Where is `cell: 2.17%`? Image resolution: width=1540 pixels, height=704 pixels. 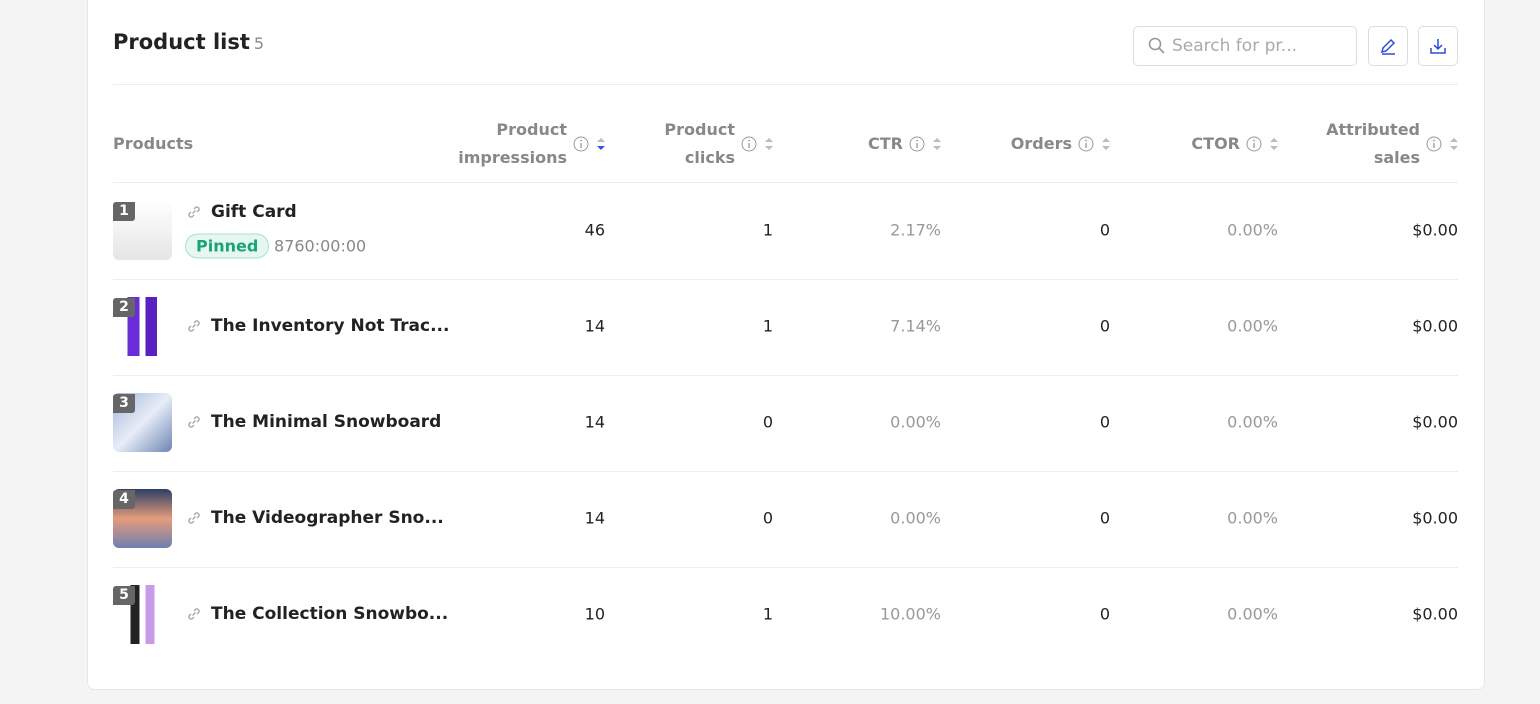 cell: 2.17% is located at coordinates (915, 230).